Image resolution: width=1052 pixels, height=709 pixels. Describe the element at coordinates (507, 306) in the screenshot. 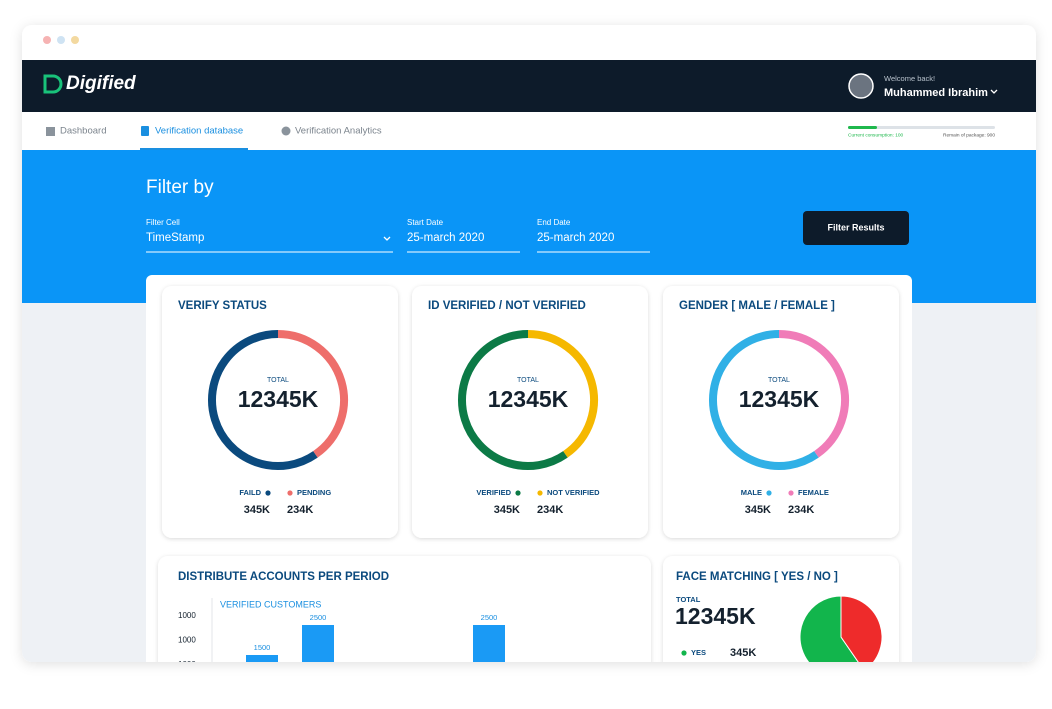

I see `card-title: ID VERIFIED / NOT VERIFIED` at that location.